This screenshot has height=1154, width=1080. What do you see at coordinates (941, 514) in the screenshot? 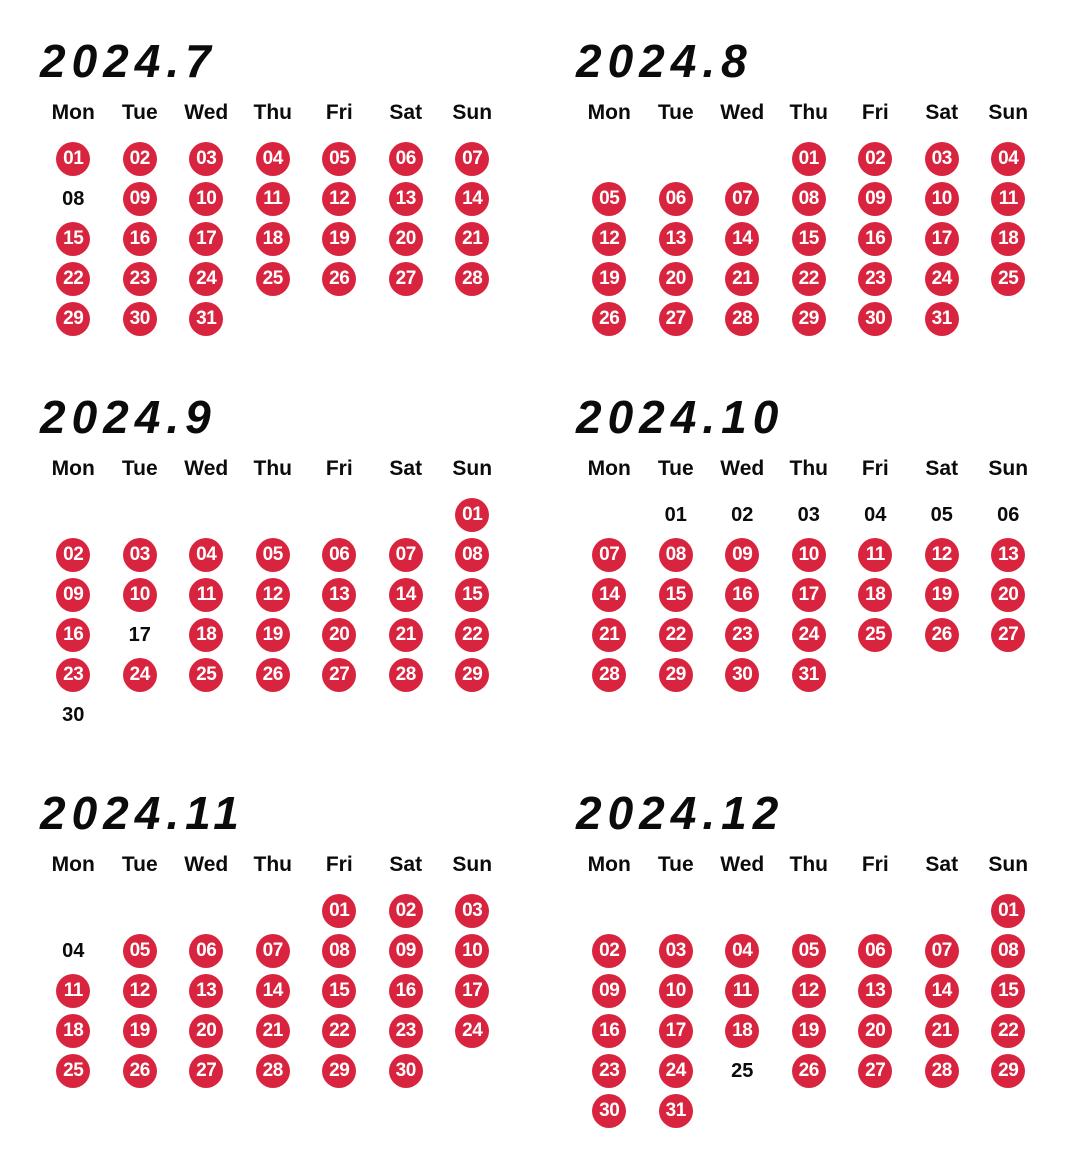
I see `day-closed: 05` at bounding box center [941, 514].